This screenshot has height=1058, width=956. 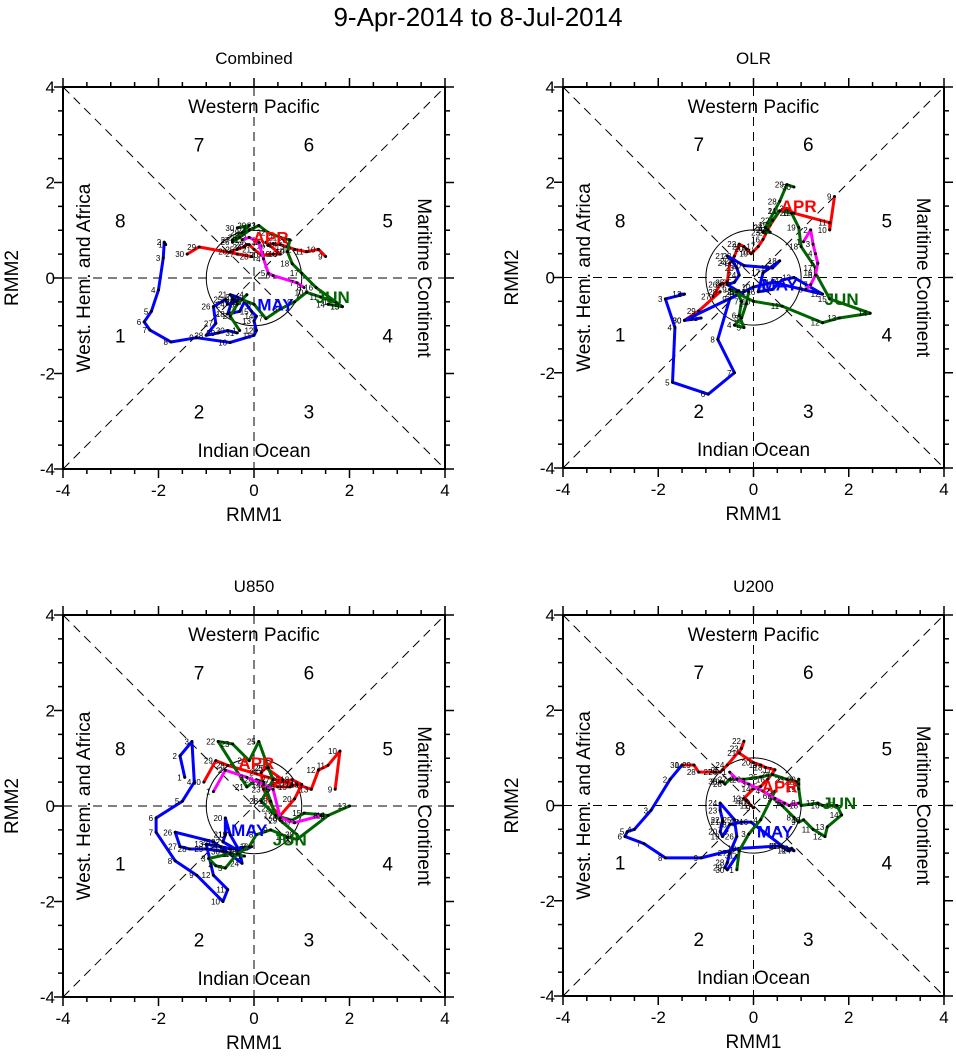 I want to click on day-label: 3, so click(x=158, y=258).